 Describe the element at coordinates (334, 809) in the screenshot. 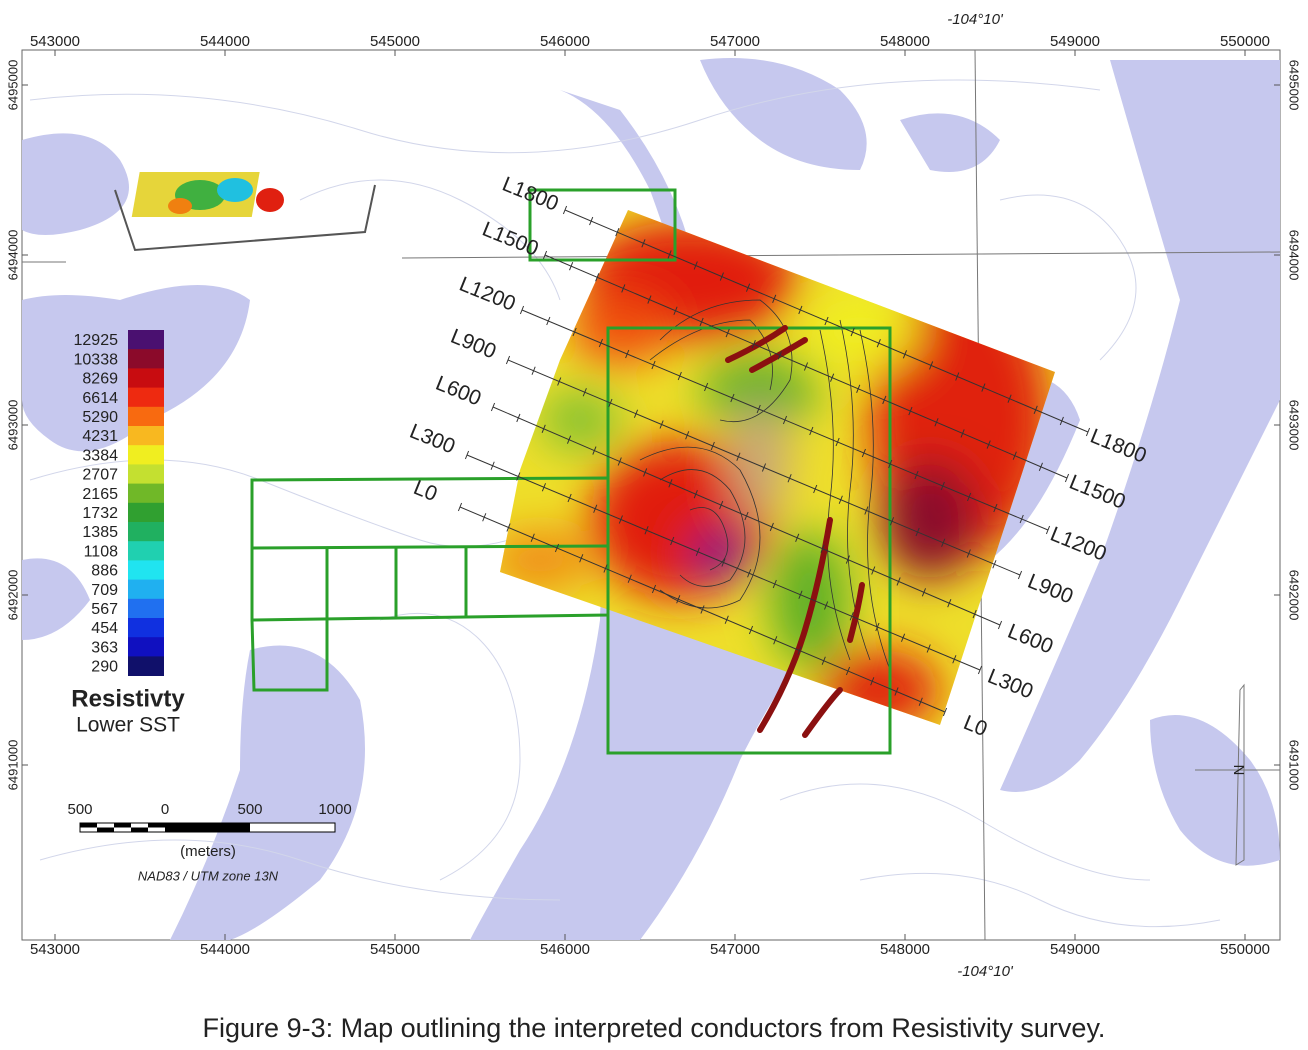

I see `scale-label: 1000` at that location.